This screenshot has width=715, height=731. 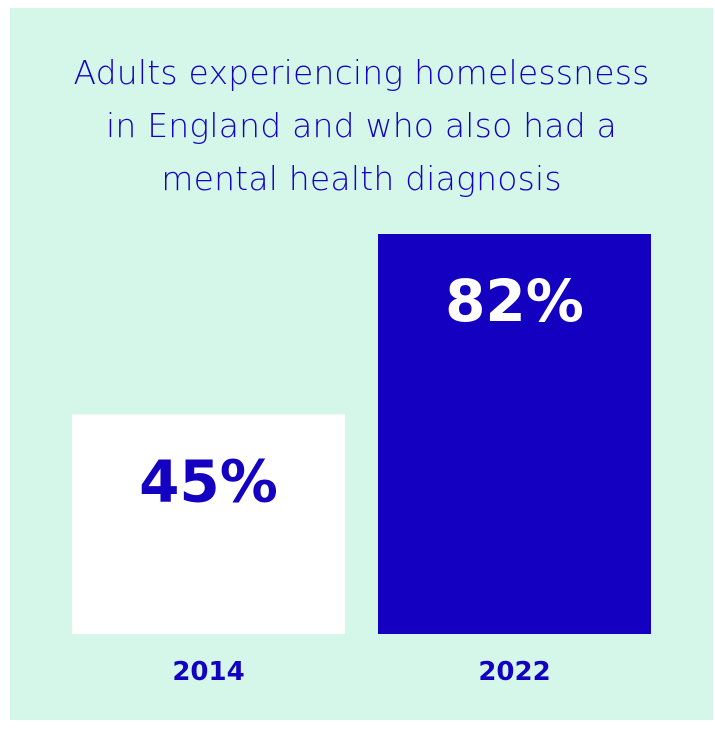 What do you see at coordinates (208, 524) in the screenshot?
I see `bar-2014` at bounding box center [208, 524].